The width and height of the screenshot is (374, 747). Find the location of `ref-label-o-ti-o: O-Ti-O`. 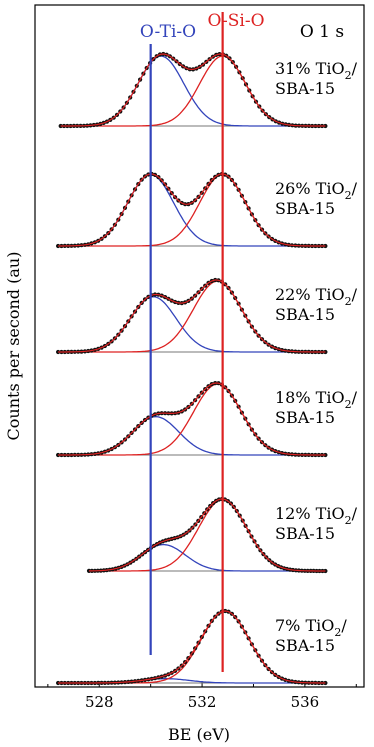

ref-label-o-ti-o: O-Ti-O is located at coordinates (168, 32).